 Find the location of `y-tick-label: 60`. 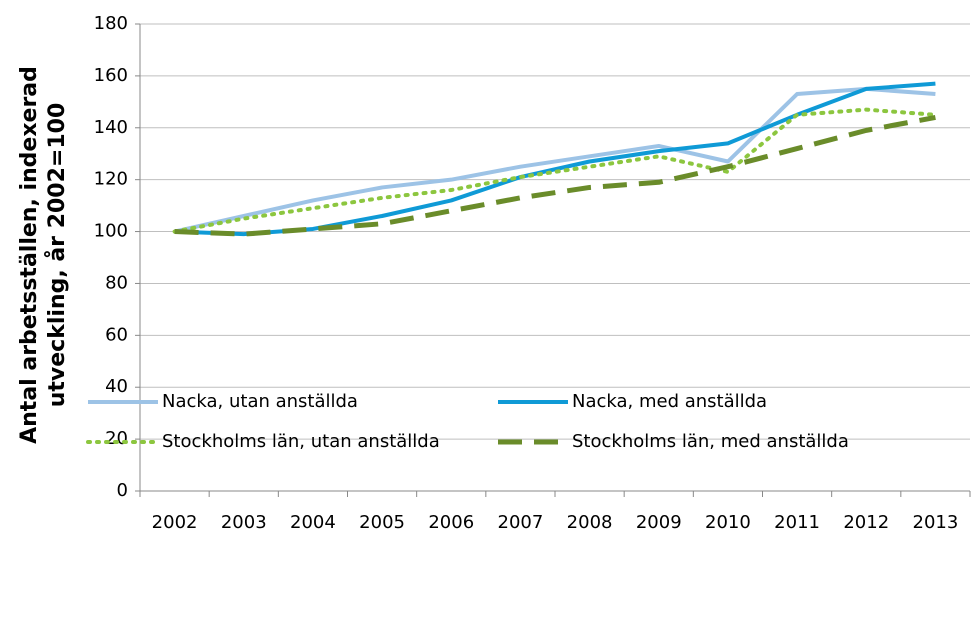

y-tick-label: 60 is located at coordinates (116, 334).